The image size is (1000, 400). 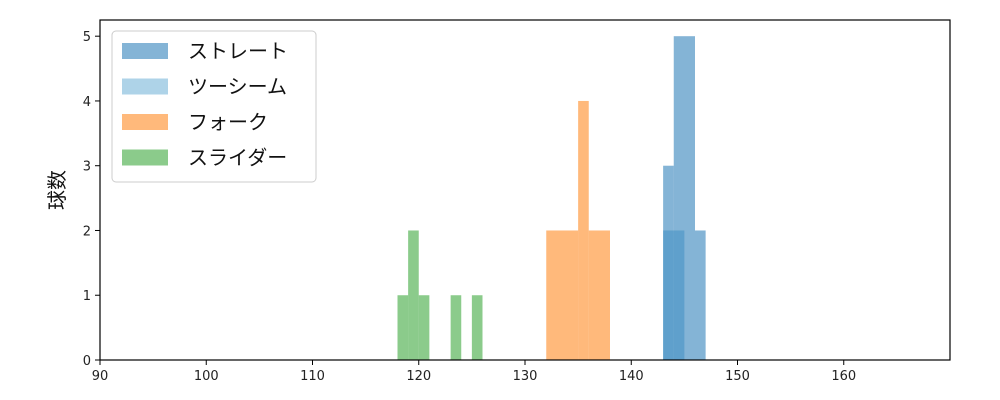 What do you see at coordinates (737, 376) in the screenshot?
I see `x-tick-label-6: 150` at bounding box center [737, 376].